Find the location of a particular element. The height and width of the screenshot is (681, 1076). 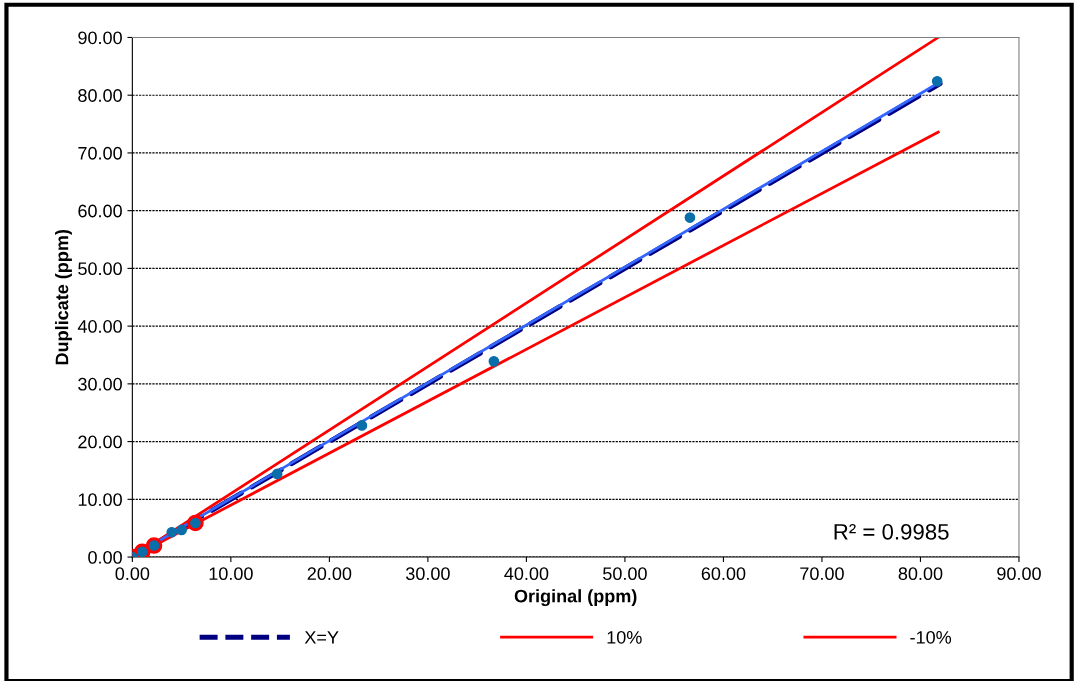

x-tick-label: 30.00 is located at coordinates (427, 574).